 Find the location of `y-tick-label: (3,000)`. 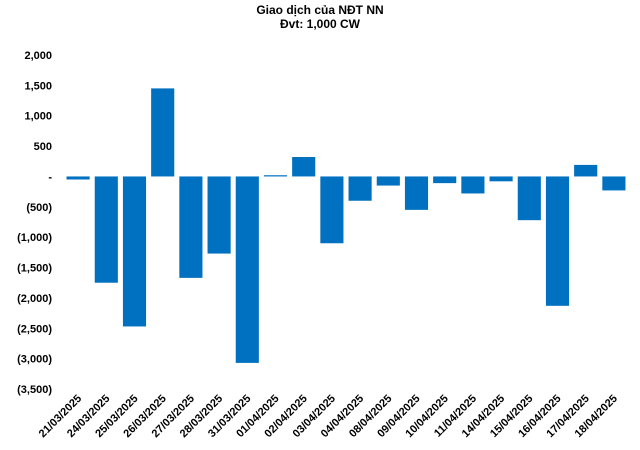

y-tick-label: (3,000) is located at coordinates (34, 360).